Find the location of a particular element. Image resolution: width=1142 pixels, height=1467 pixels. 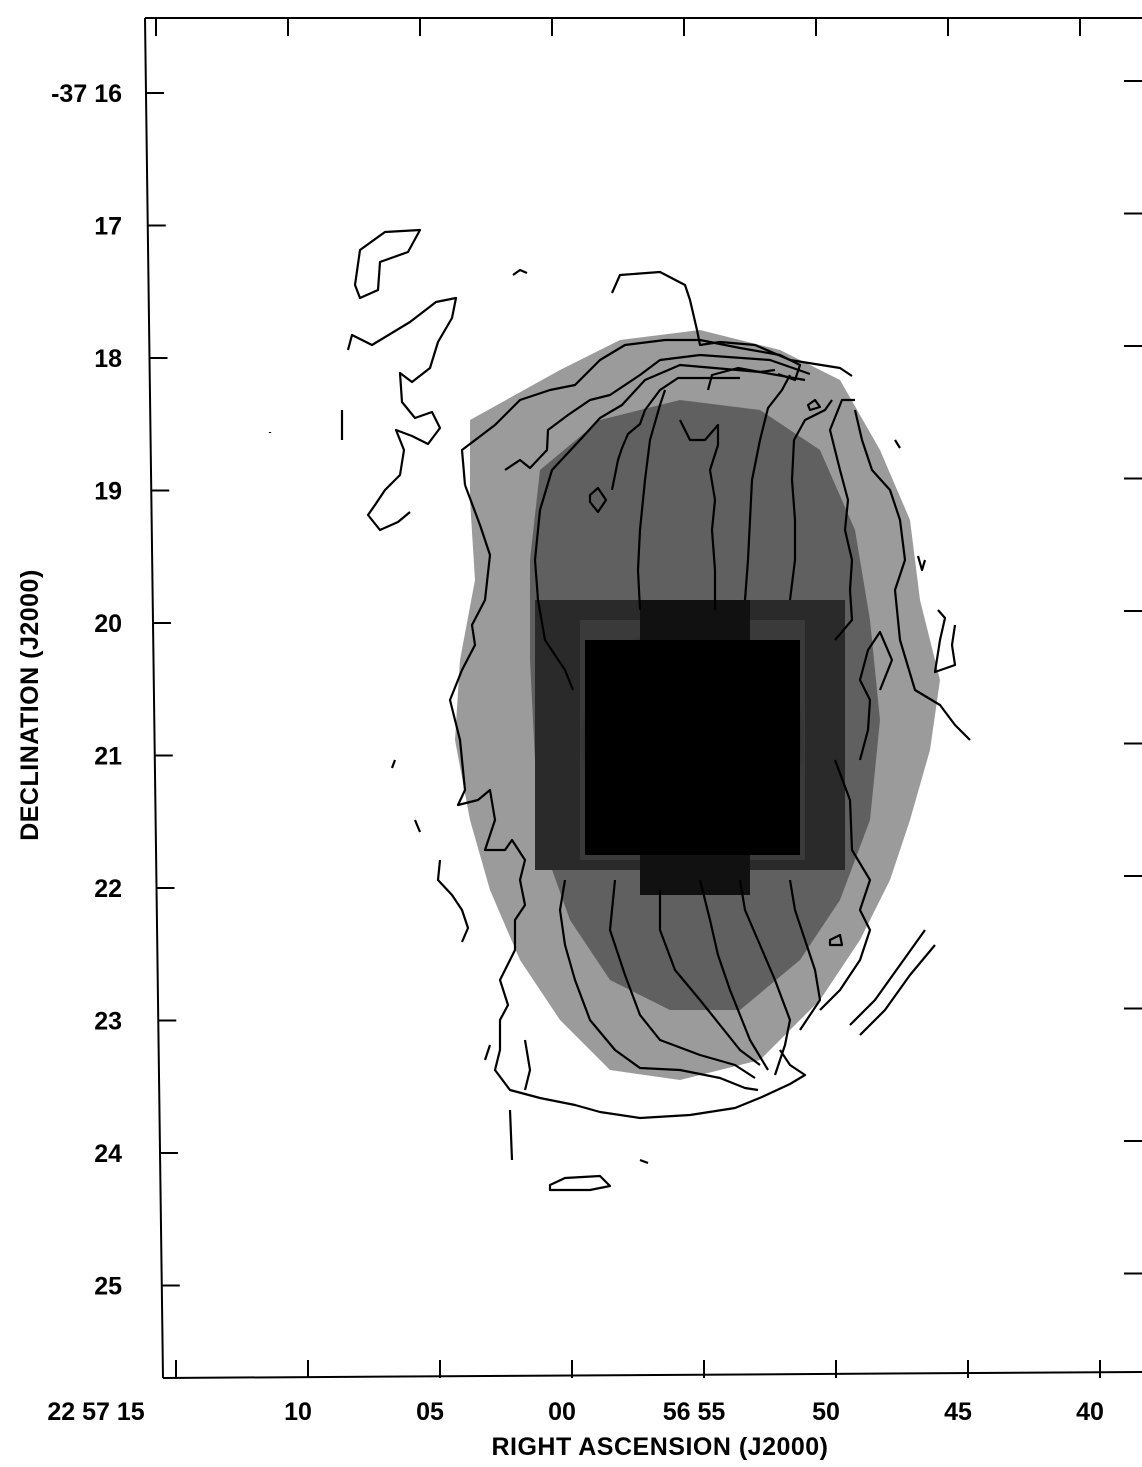

y-axis-title: DECLINATION (J2000) is located at coordinates (30, 705).